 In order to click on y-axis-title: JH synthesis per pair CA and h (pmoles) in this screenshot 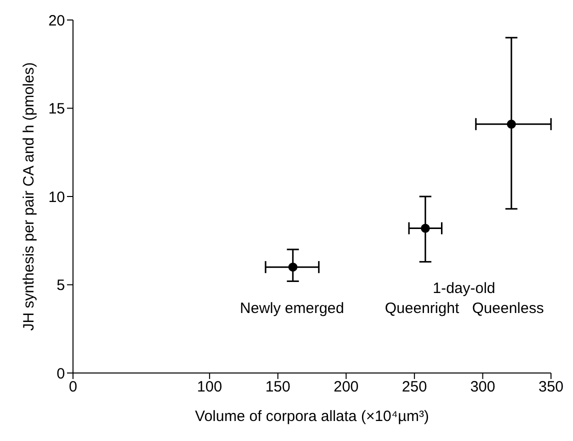, I will do `click(29, 196)`.